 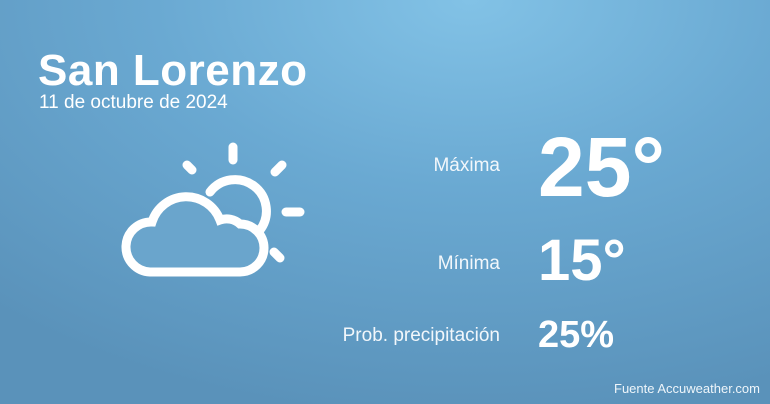 I want to click on source-credit: Fuente Accuweather.com, so click(x=687, y=388).